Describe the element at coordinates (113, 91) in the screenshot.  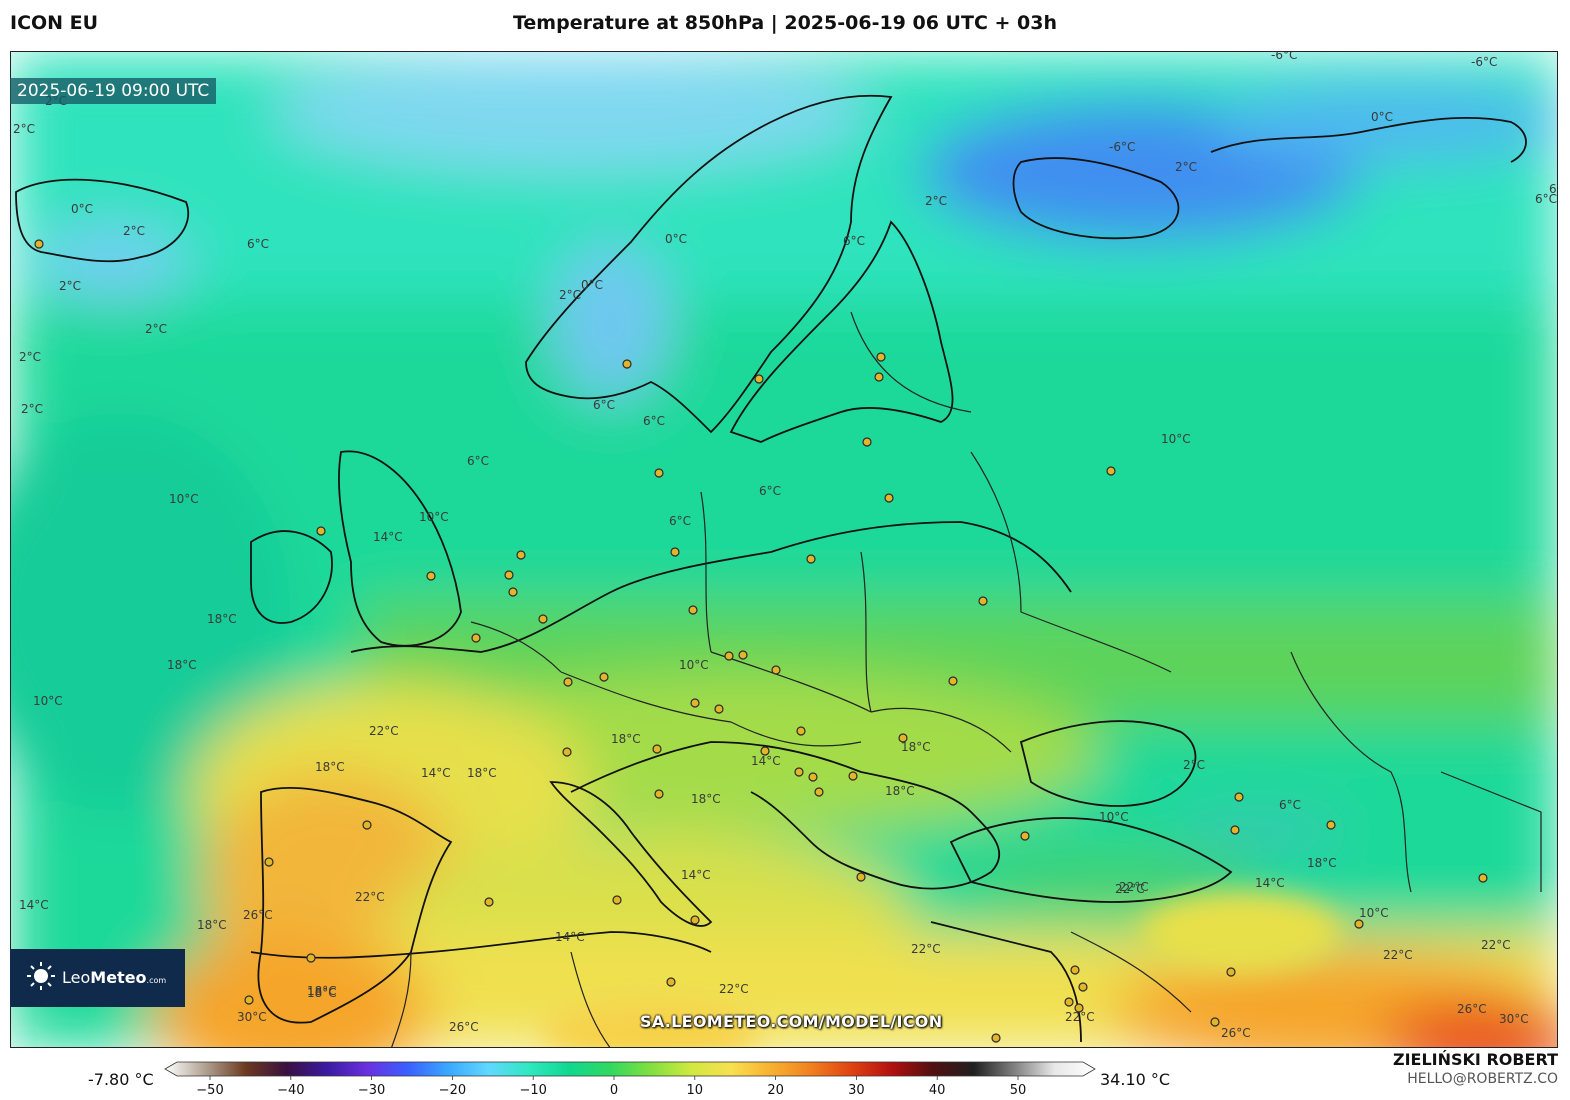
I see `valid-time-badge: 2025-06-19 09:00 UTC` at that location.